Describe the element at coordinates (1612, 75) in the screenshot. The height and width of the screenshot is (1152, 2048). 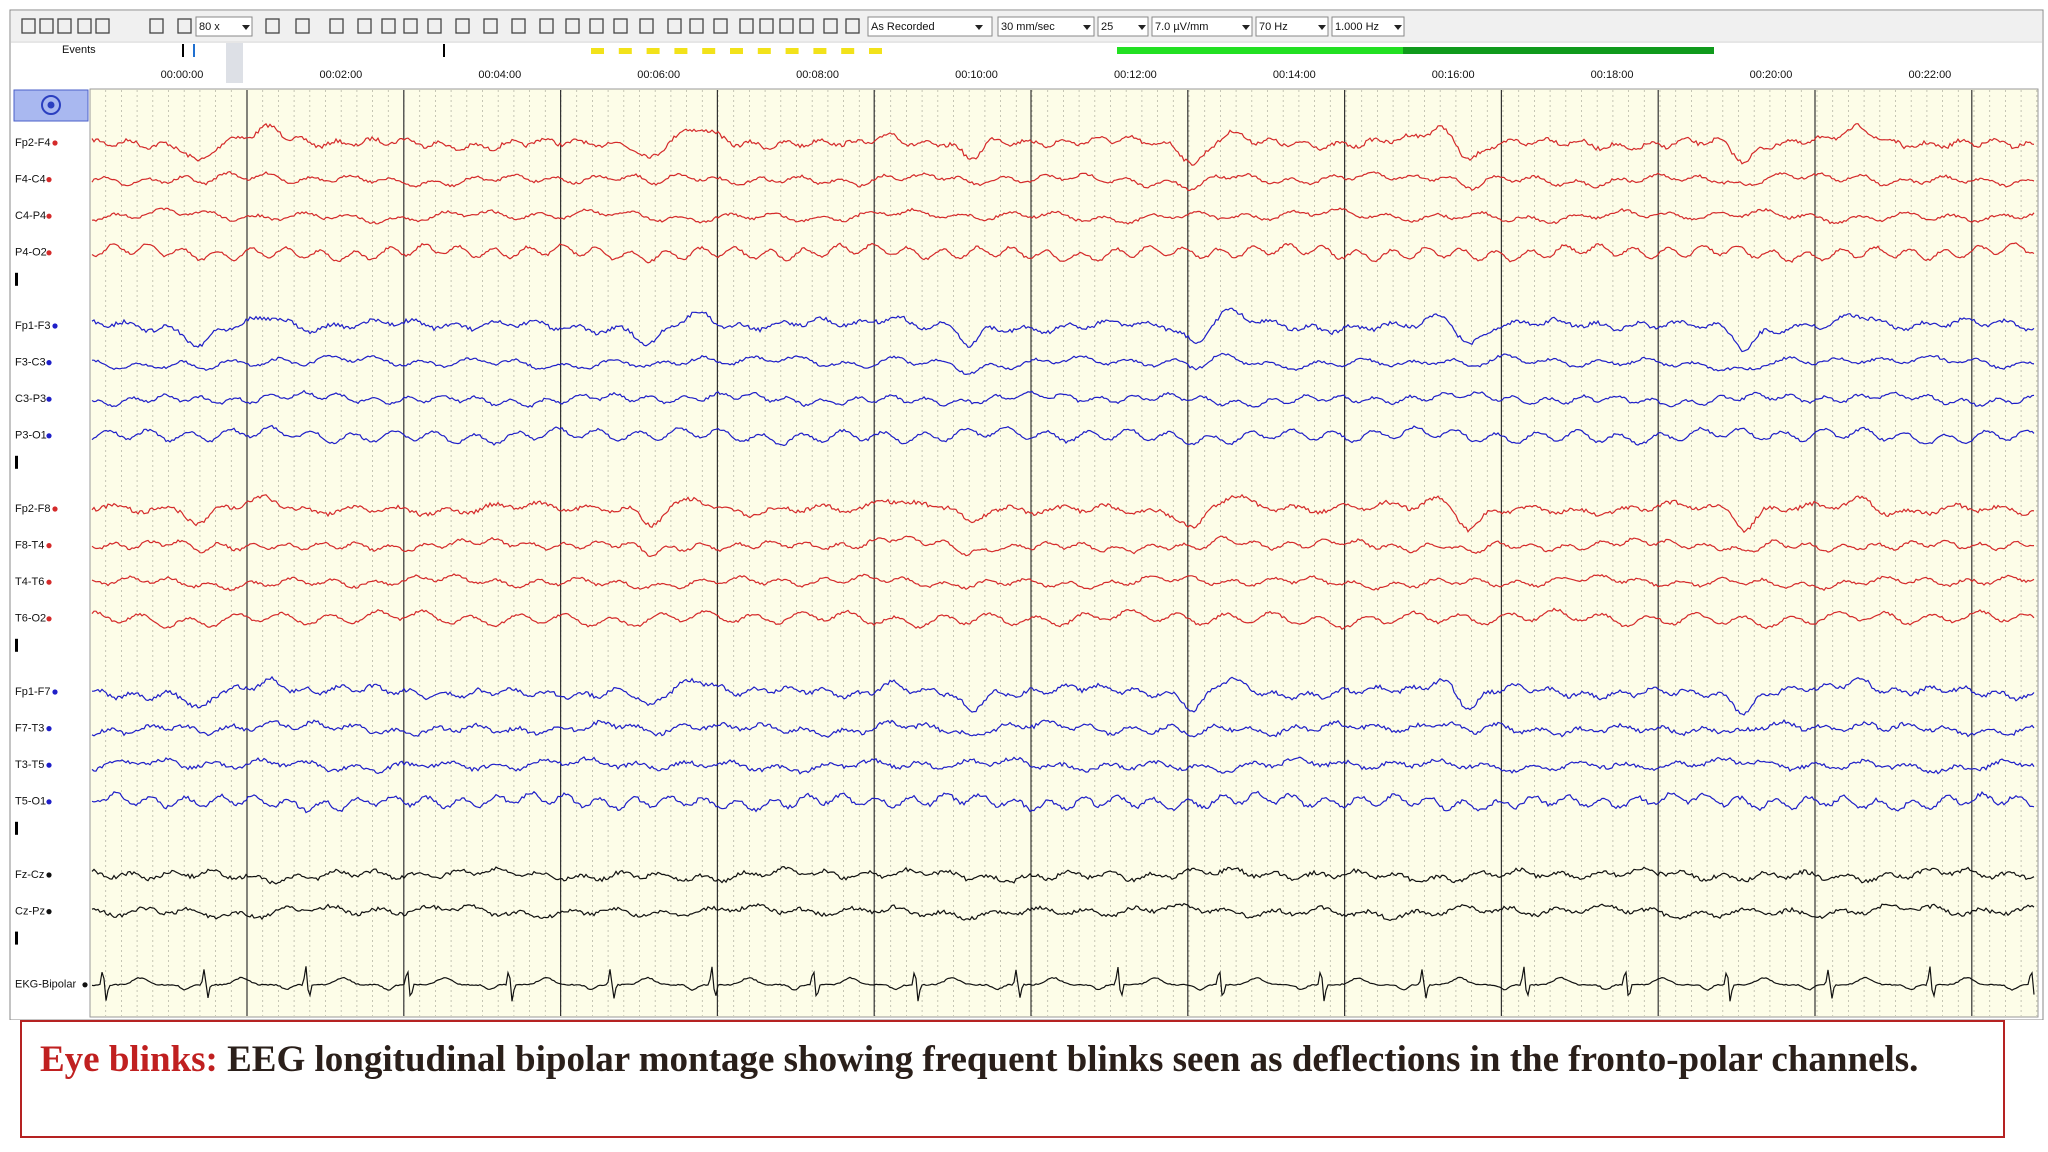
I see `time-label: 00:18:00` at that location.